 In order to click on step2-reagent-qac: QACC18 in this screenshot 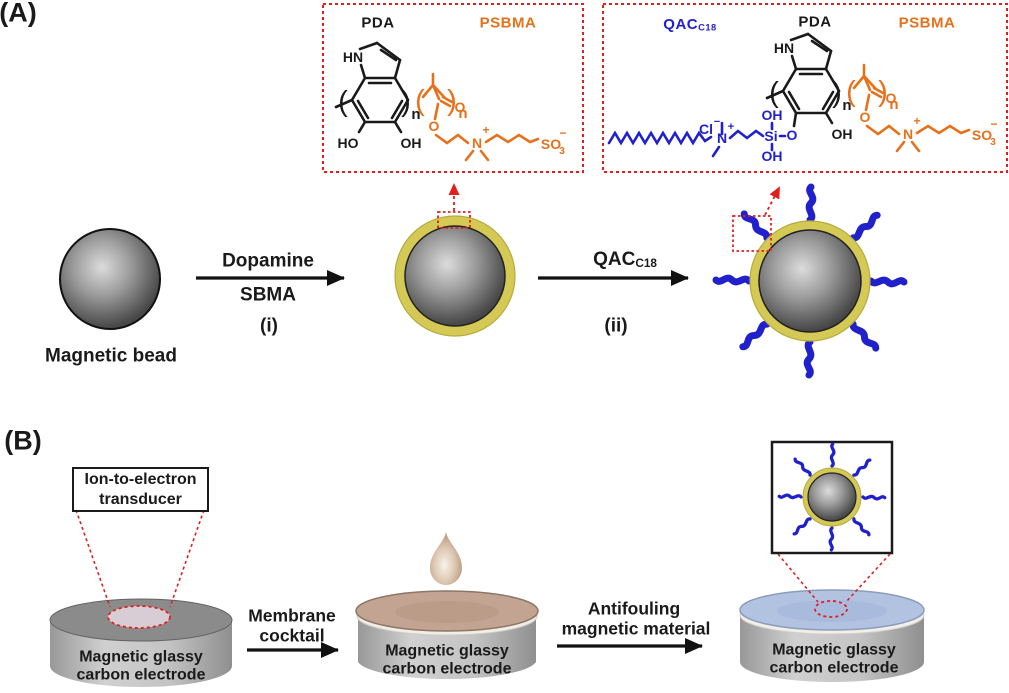, I will do `click(625, 260)`.